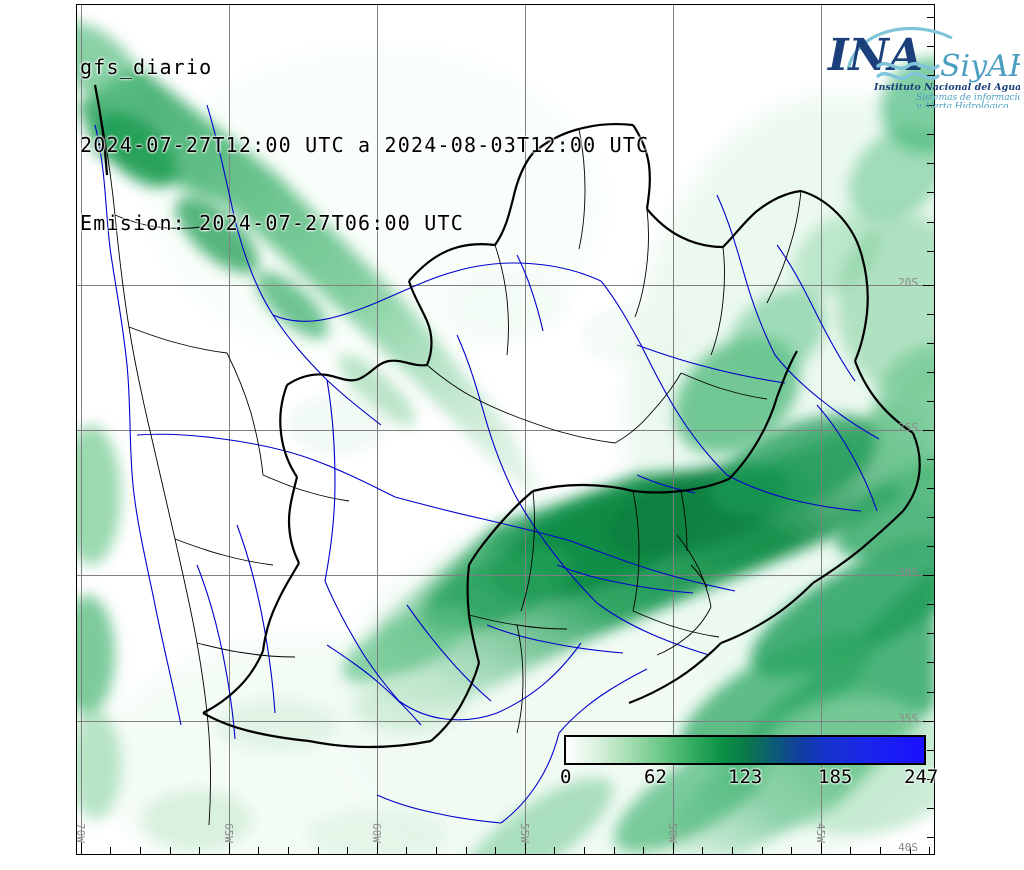 The width and height of the screenshot is (1024, 870). What do you see at coordinates (821, 848) in the screenshot?
I see `tick-lon-45w` at bounding box center [821, 848].